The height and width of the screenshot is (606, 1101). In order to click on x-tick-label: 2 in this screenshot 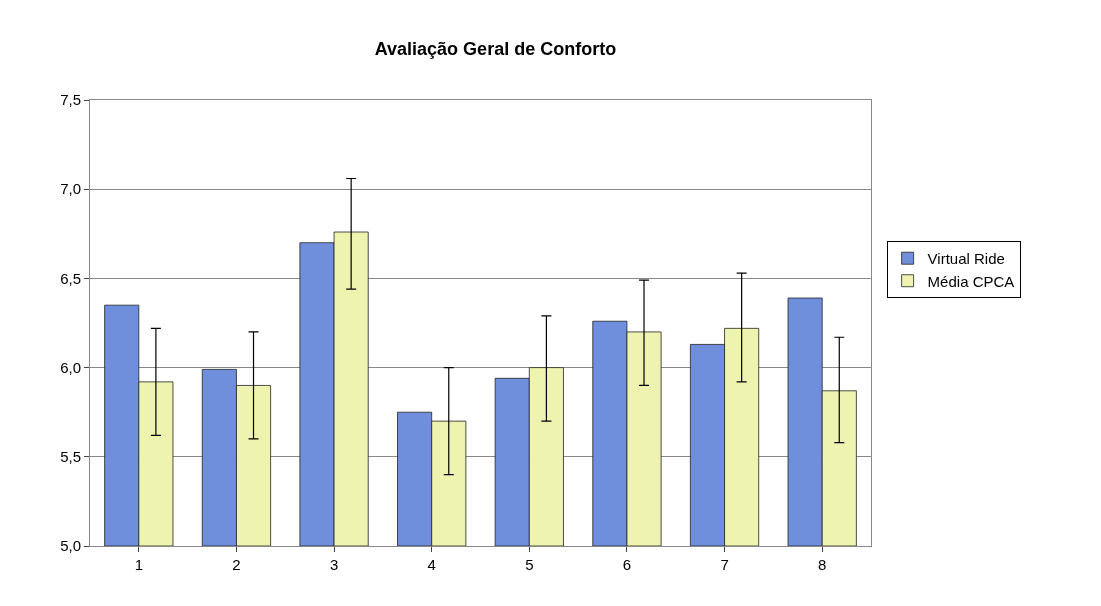, I will do `click(236, 564)`.